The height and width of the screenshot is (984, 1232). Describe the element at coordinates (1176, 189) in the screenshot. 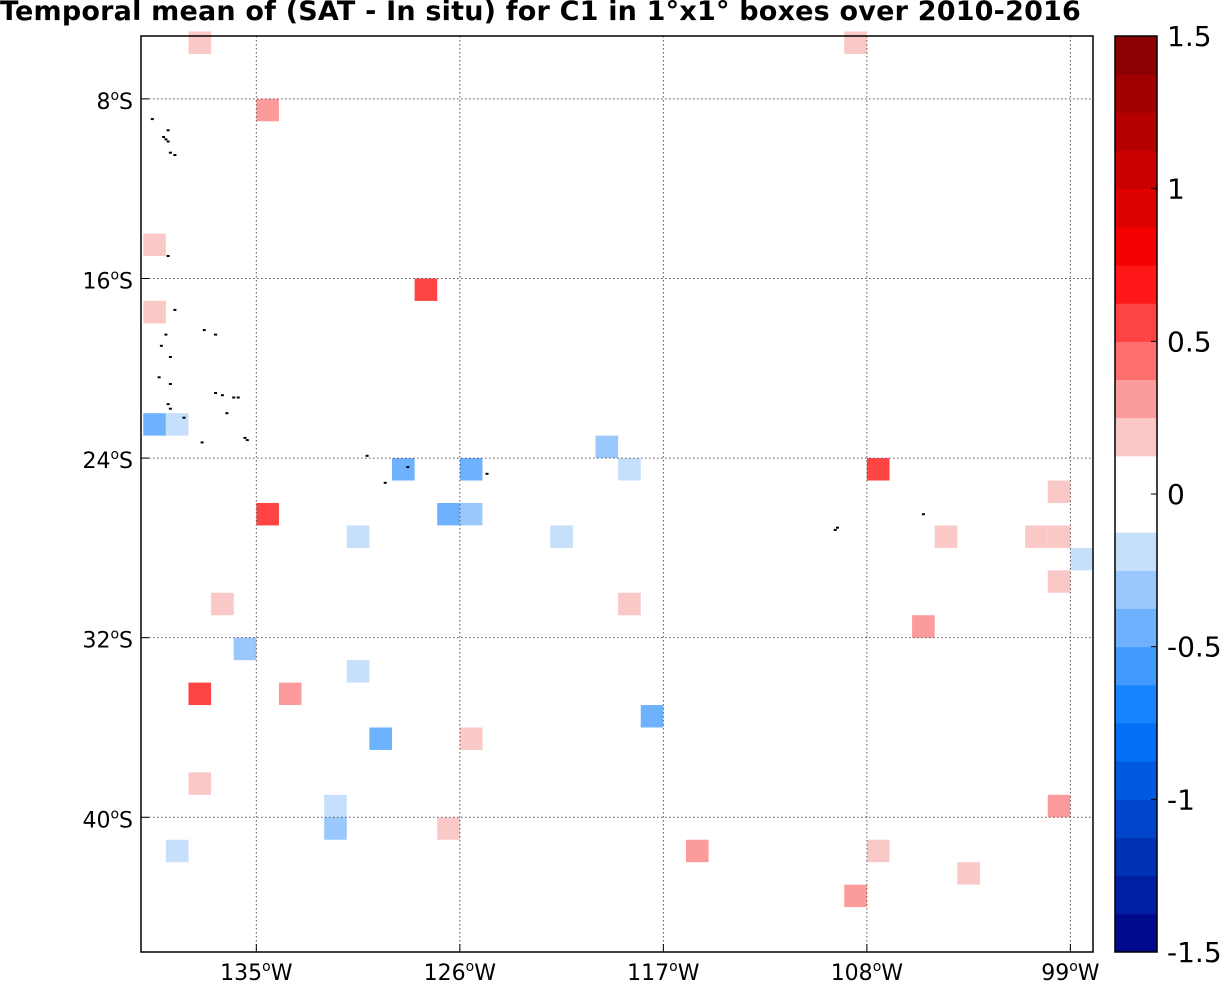

I see `colorbar-tick-label: 1` at that location.